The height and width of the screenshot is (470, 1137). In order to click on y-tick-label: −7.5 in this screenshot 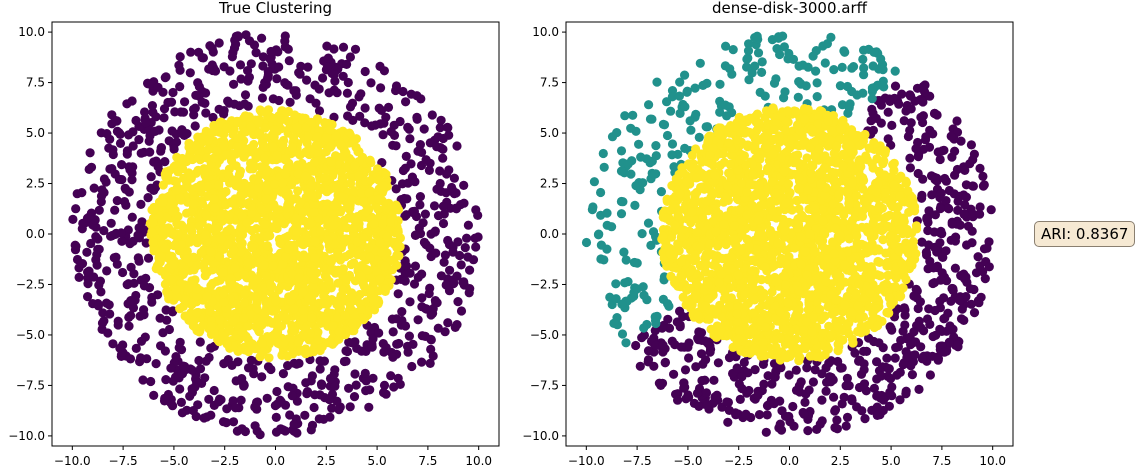, I will do `click(30, 385)`.